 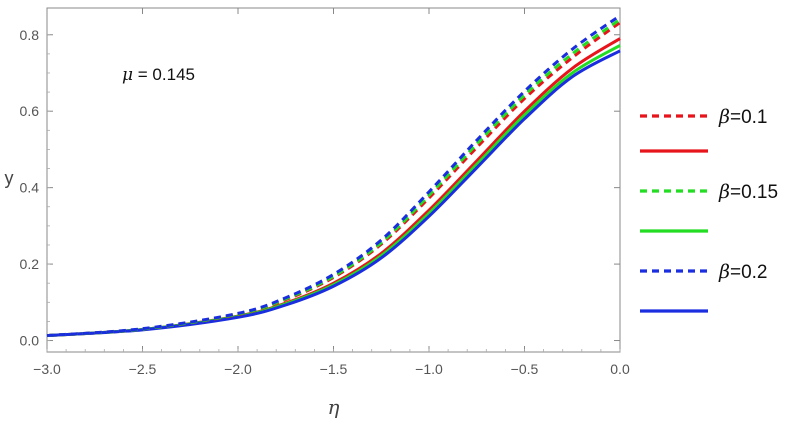 What do you see at coordinates (709, 192) in the screenshot?
I see `legend-entry: β=0.15` at bounding box center [709, 192].